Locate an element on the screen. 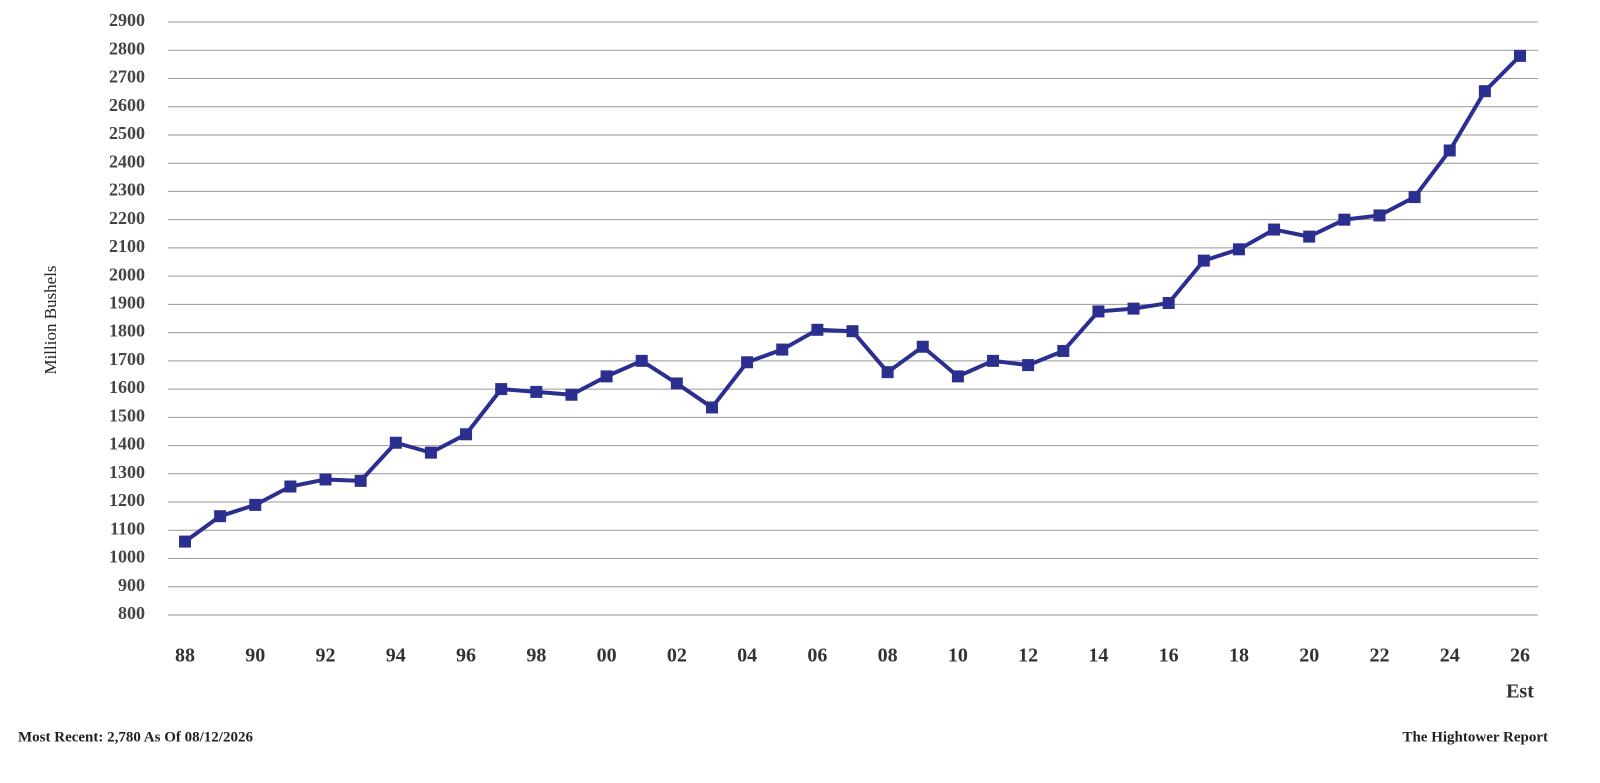  x-tick-label: 90 is located at coordinates (255, 656).